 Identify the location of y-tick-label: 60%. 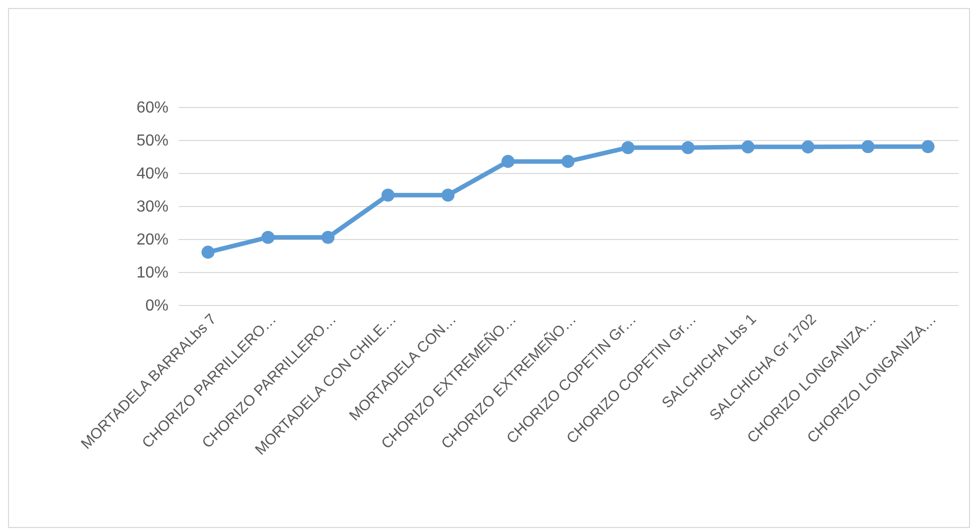
(152, 108).